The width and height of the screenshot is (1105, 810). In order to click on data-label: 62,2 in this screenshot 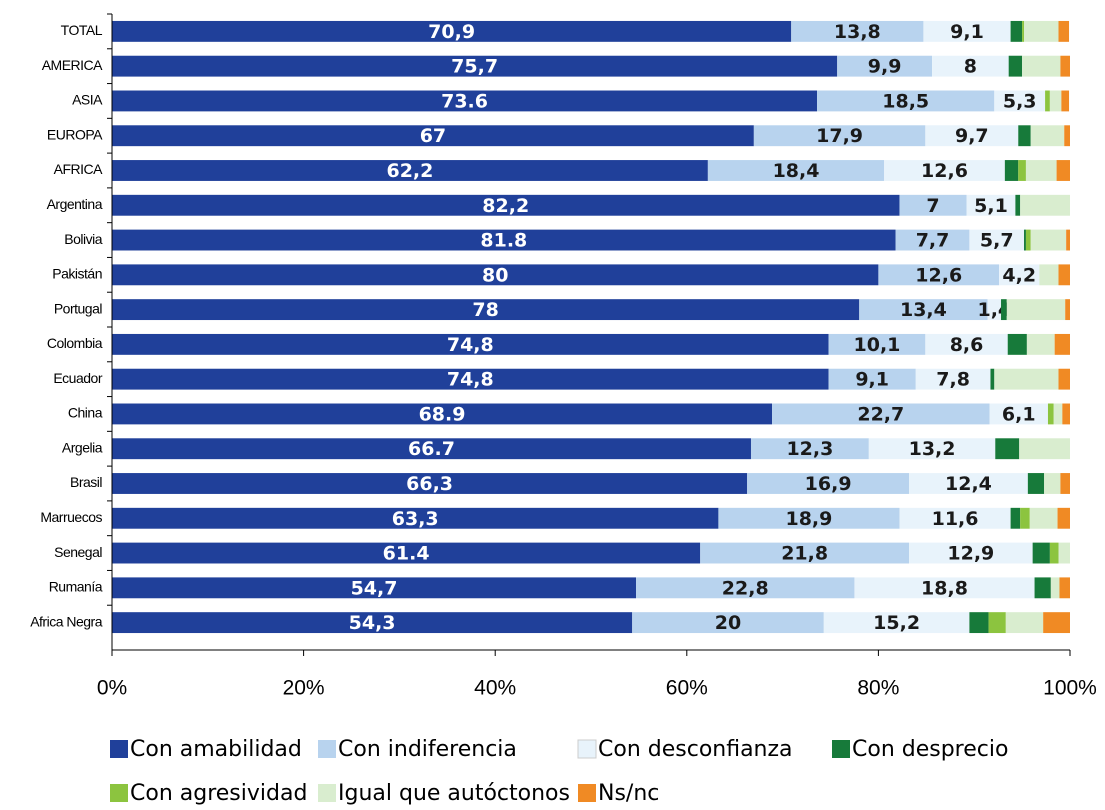, I will do `click(409, 171)`.